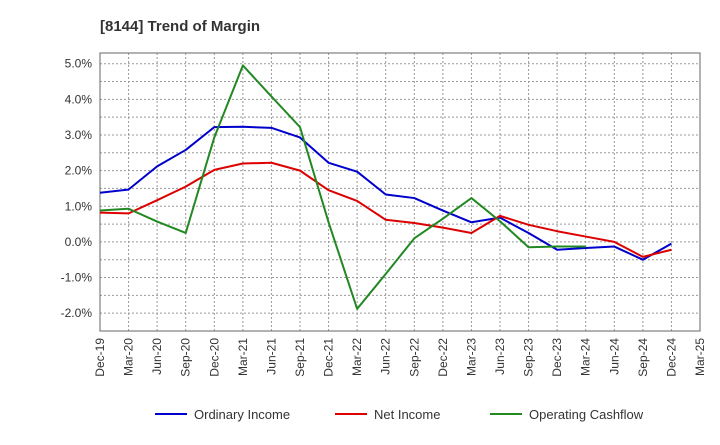 This screenshot has height=445, width=720. Describe the element at coordinates (700, 357) in the screenshot. I see `x-tick-label: Mar-25` at that location.